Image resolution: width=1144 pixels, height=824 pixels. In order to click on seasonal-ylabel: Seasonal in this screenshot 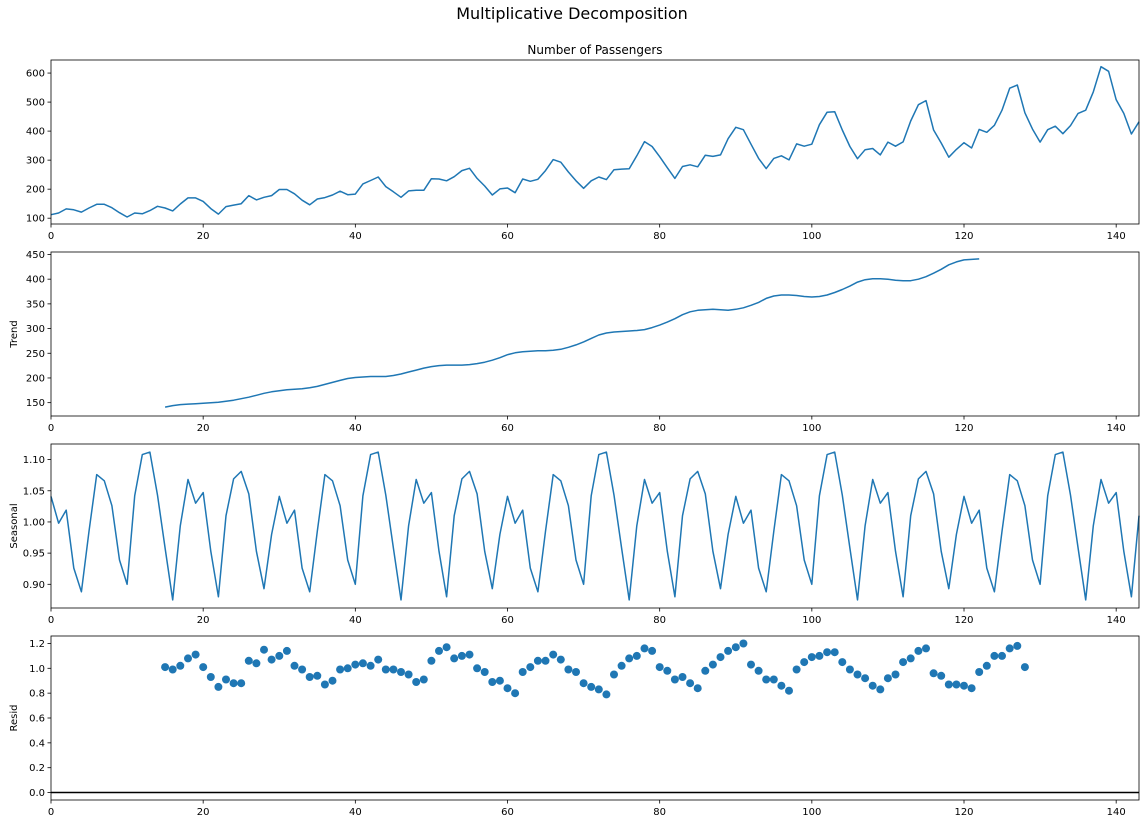, I will do `click(14, 525)`.